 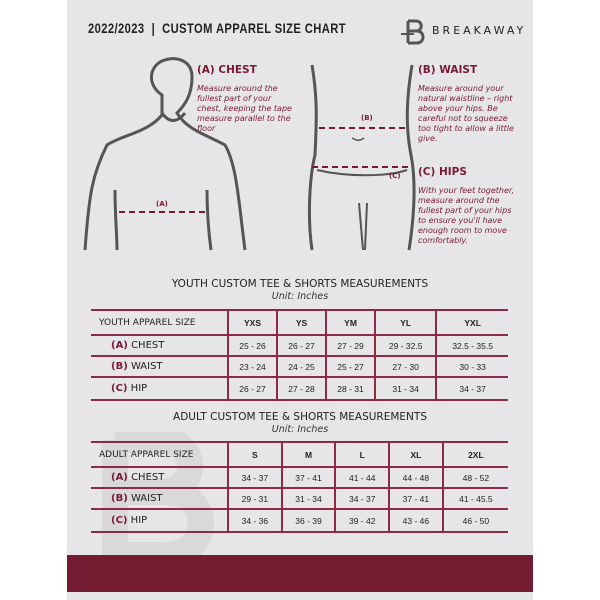 I want to click on breakaway-logo-icon, so click(x=413, y=32).